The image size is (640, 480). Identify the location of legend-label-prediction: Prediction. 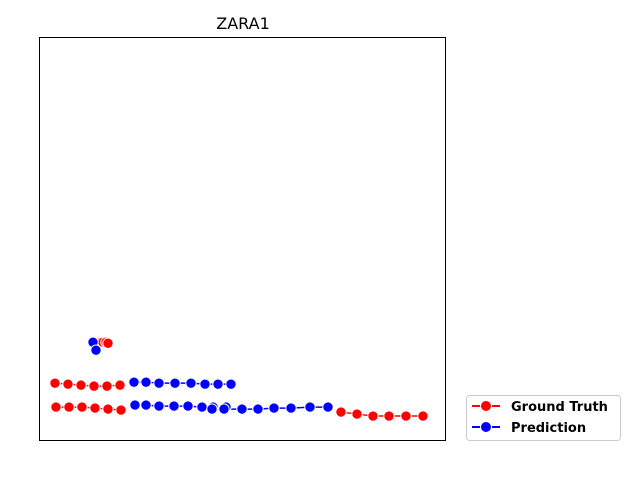
(548, 428).